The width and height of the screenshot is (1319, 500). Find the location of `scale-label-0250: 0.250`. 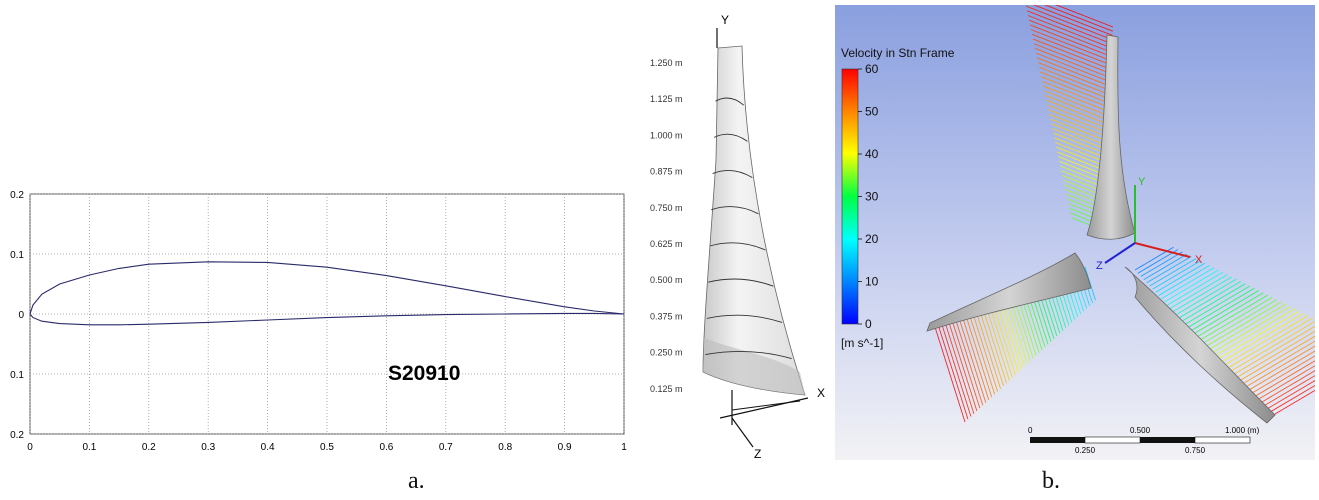

scale-label-0250: 0.250 is located at coordinates (1085, 450).